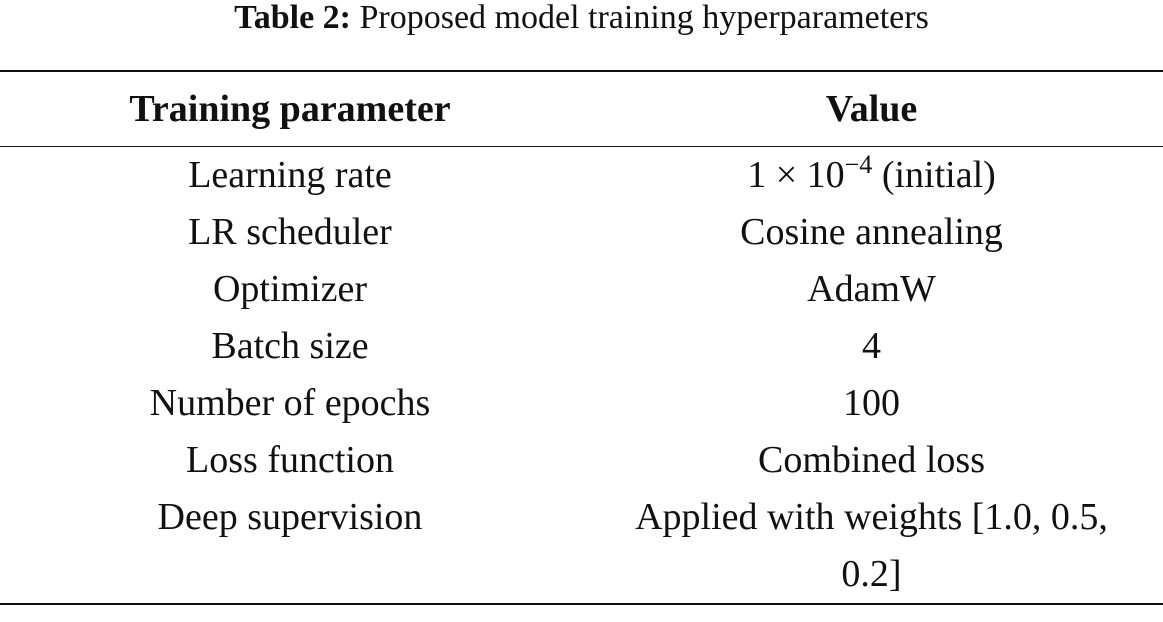  I want to click on cell: Batch size, so click(290, 346).